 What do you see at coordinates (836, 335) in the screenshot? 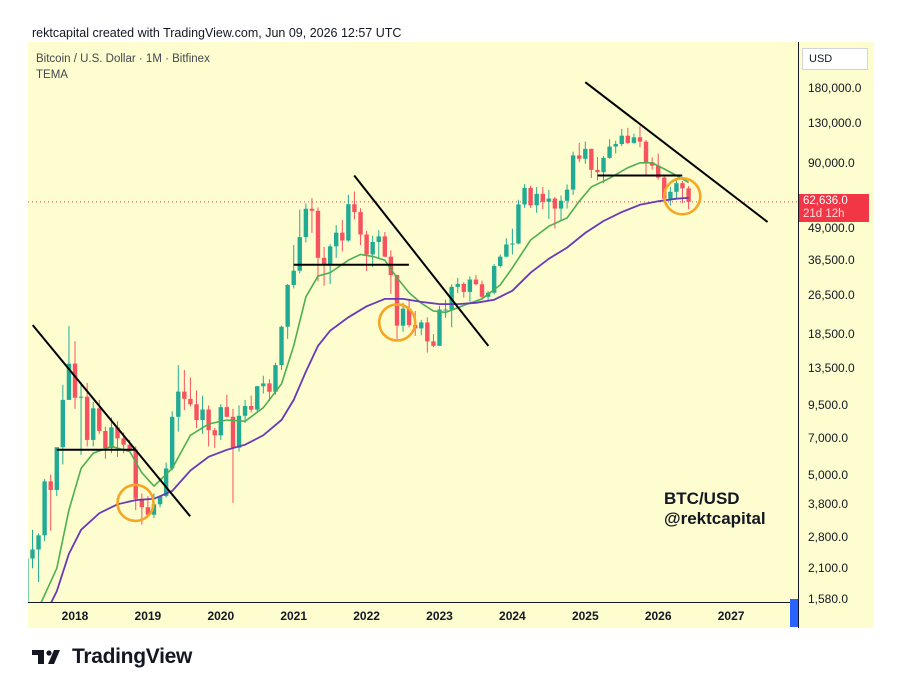
I see `price-axis` at bounding box center [836, 335].